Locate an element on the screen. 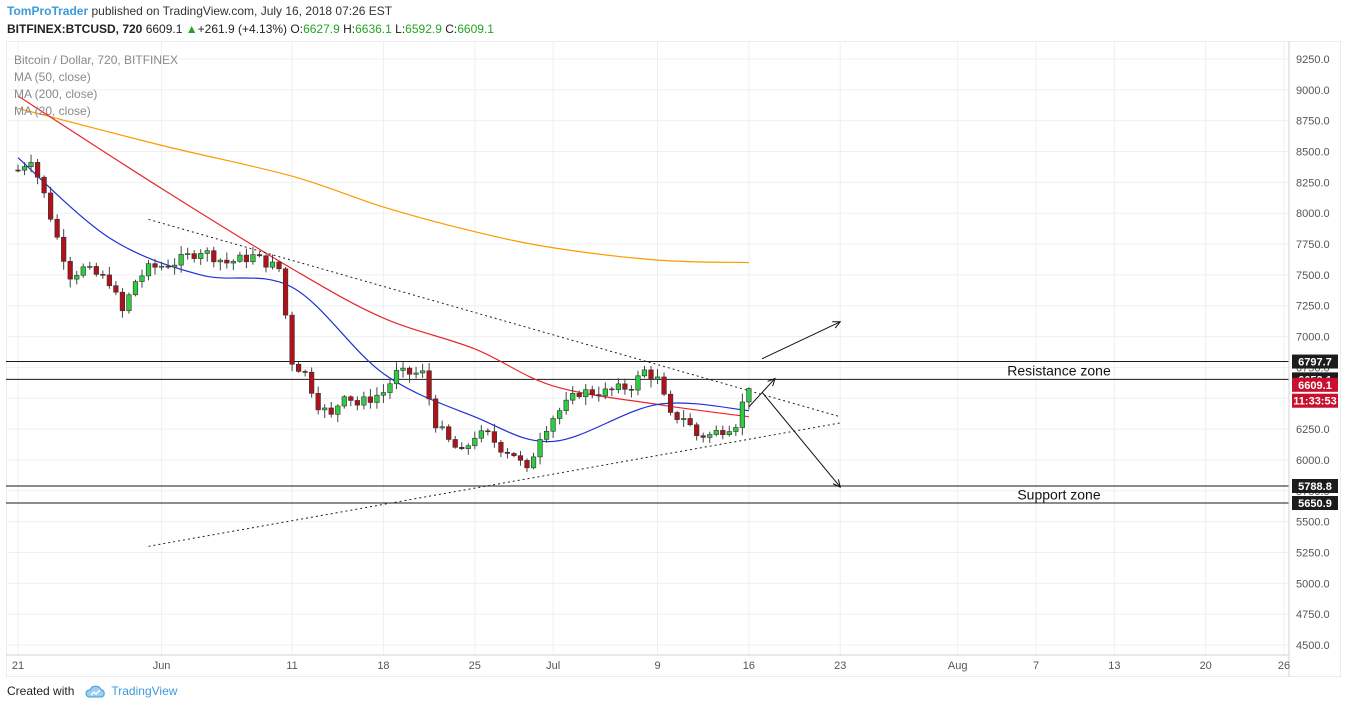 Image resolution: width=1347 pixels, height=711 pixels. arrows is located at coordinates (795, 404).